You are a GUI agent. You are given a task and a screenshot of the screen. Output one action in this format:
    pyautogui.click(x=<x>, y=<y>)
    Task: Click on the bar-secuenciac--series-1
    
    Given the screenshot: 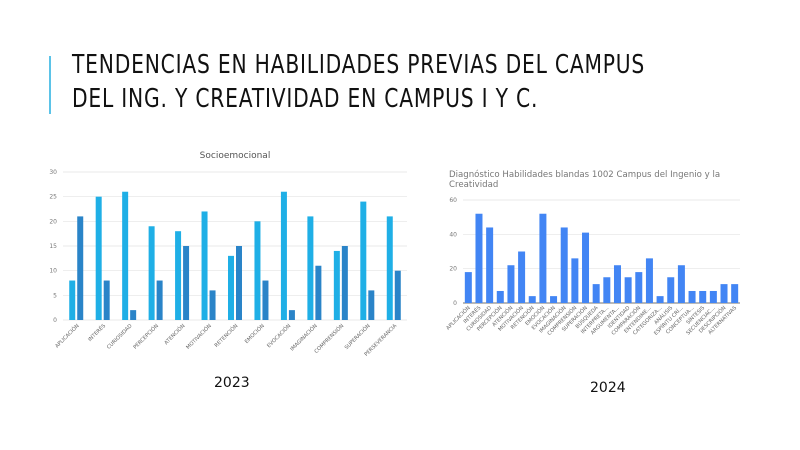 What is the action you would take?
    pyautogui.click(x=713, y=296)
    